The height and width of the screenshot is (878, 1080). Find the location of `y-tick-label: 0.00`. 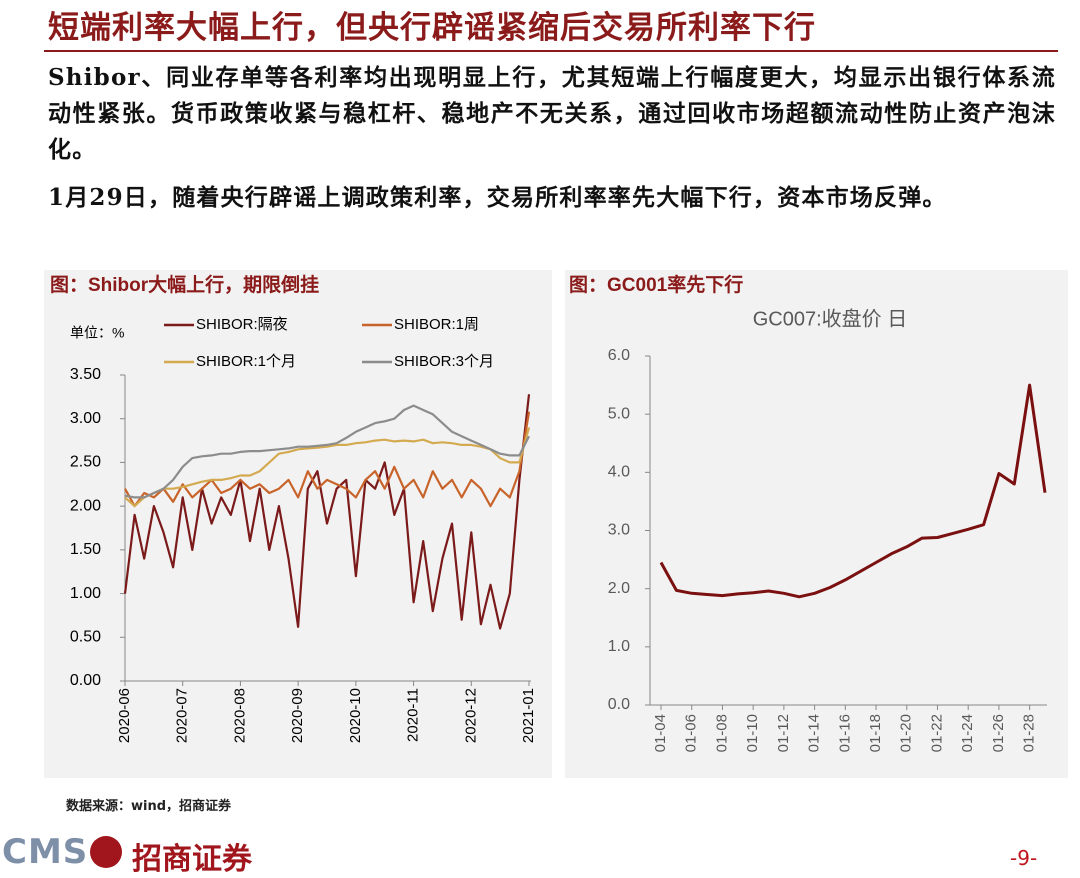

y-tick-label: 0.00 is located at coordinates (85, 680).